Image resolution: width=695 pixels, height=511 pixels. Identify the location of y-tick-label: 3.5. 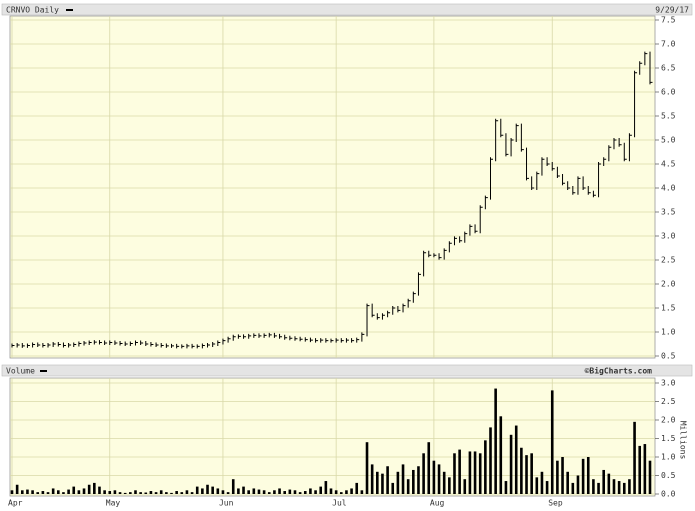
(668, 212).